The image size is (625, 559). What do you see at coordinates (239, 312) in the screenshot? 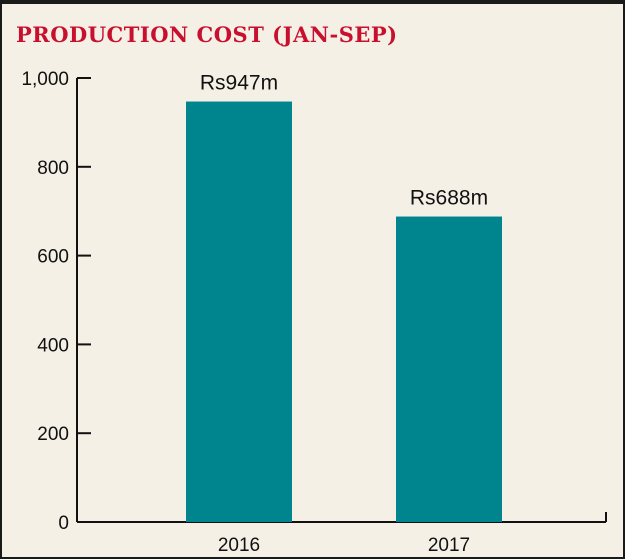
I see `bar-2016` at bounding box center [239, 312].